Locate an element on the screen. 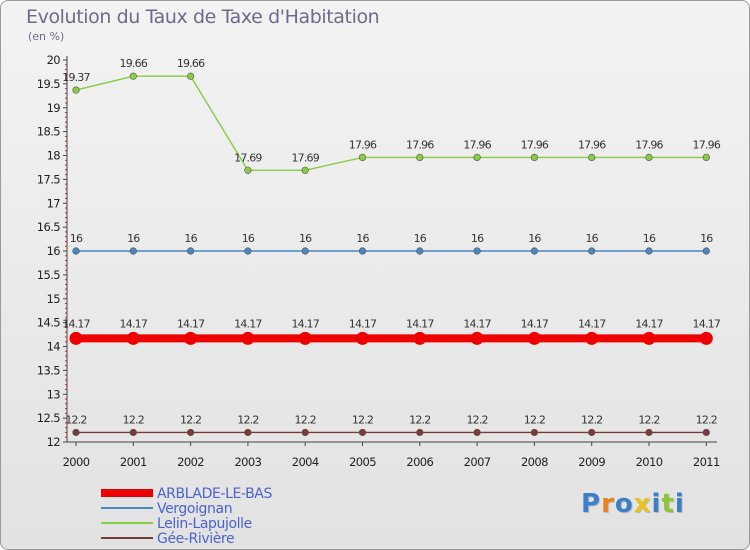 This screenshot has height=550, width=750. x-tick-label: 2008 is located at coordinates (534, 462).